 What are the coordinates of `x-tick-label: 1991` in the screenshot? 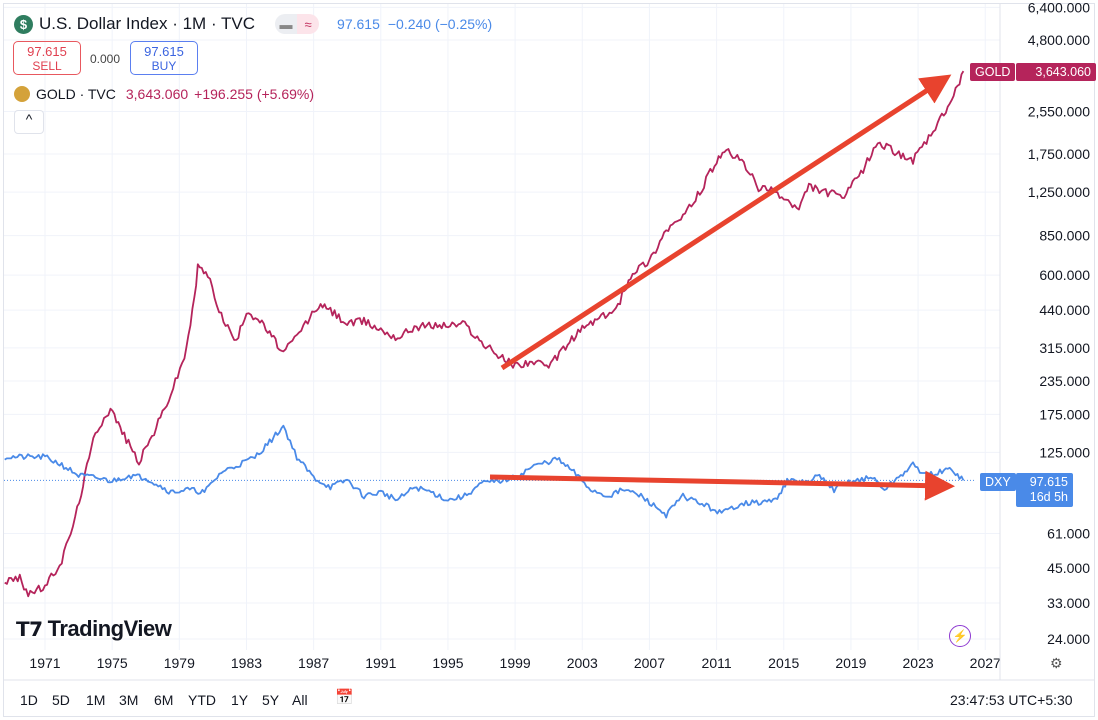 It's located at (380, 663).